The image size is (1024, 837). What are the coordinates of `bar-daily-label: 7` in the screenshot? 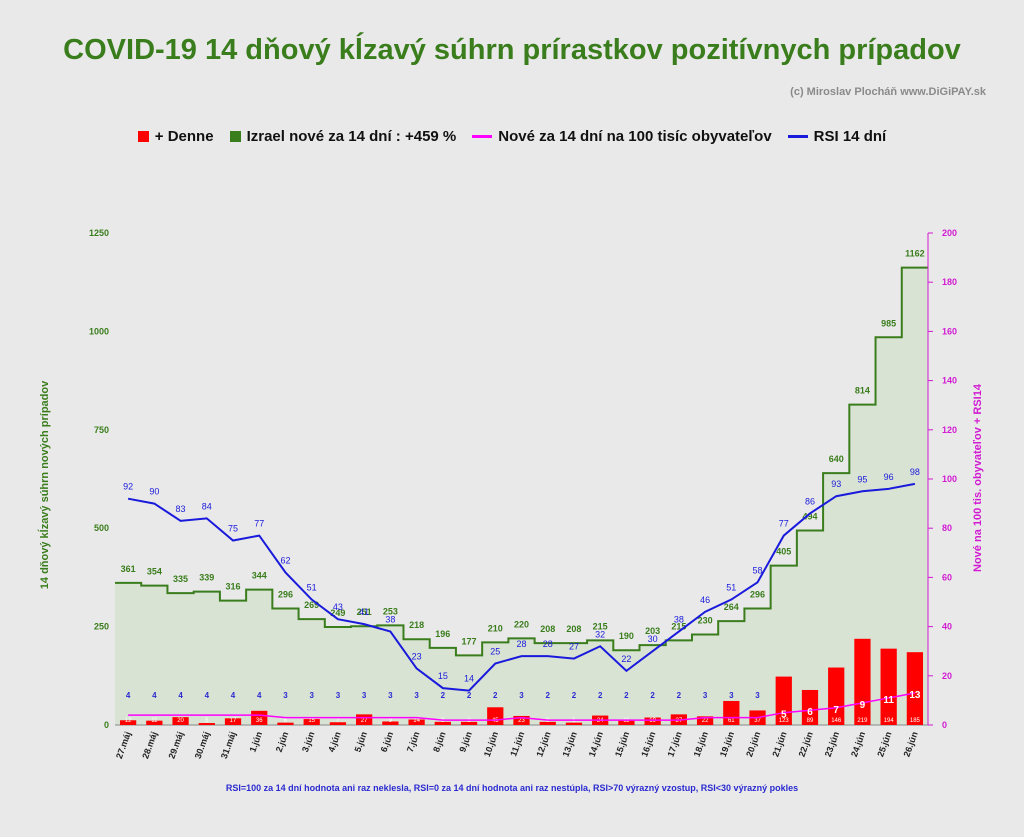 It's located at (338, 721).